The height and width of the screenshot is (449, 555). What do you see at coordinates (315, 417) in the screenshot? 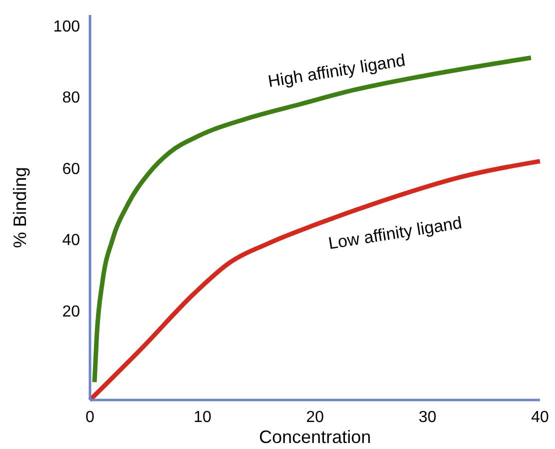
I see `x-tick-label: 20` at bounding box center [315, 417].